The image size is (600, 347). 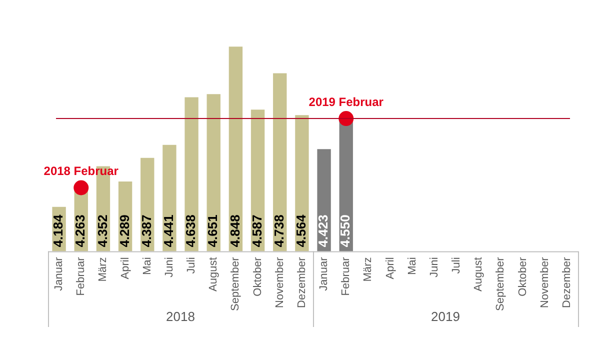 I want to click on data-label: 4.587, so click(x=256, y=231).